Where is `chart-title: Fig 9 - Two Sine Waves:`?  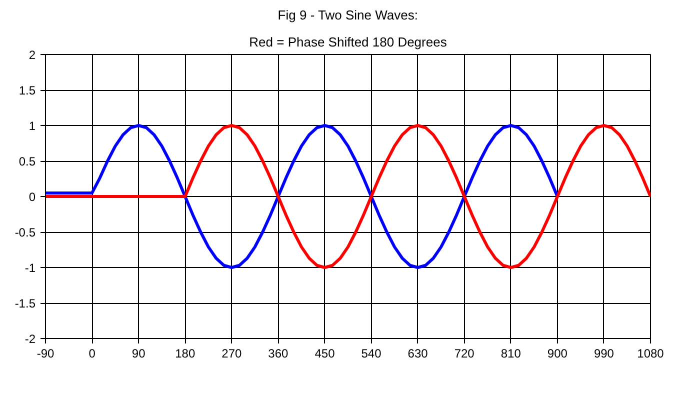 chart-title: Fig 9 - Two Sine Waves: is located at coordinates (348, 15).